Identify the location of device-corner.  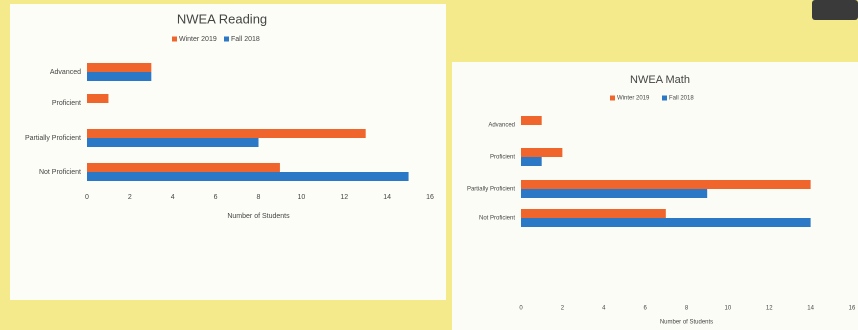
(835, 10).